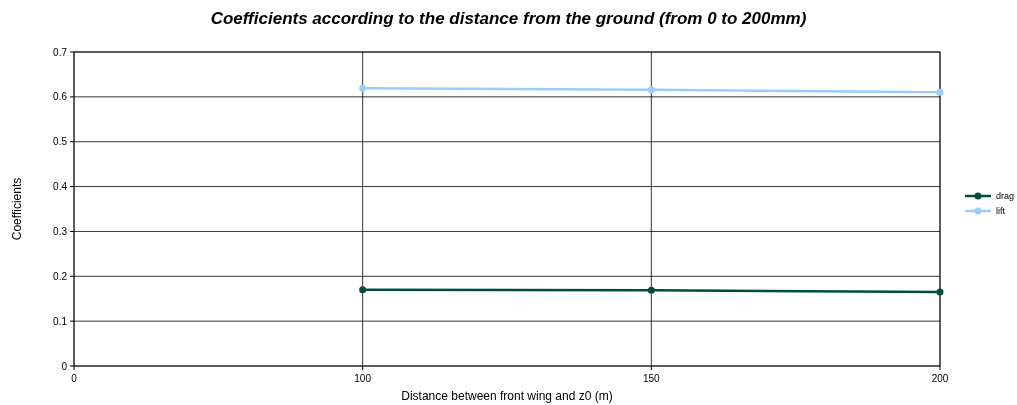  I want to click on y-tick-label: 0.5, so click(60, 142).